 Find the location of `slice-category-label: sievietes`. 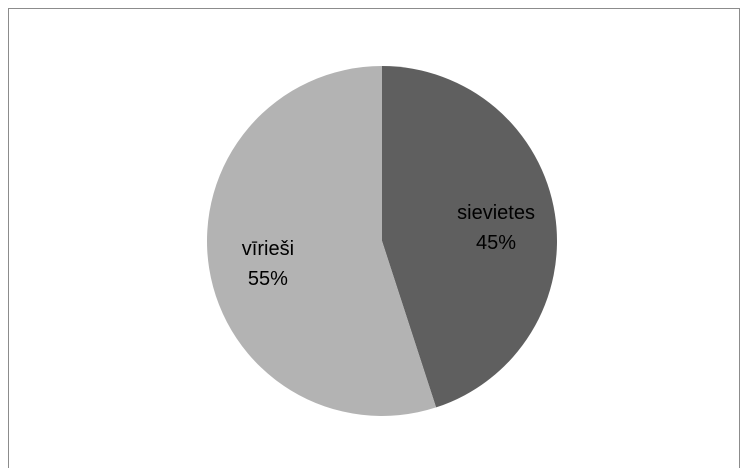

slice-category-label: sievietes is located at coordinates (496, 213).